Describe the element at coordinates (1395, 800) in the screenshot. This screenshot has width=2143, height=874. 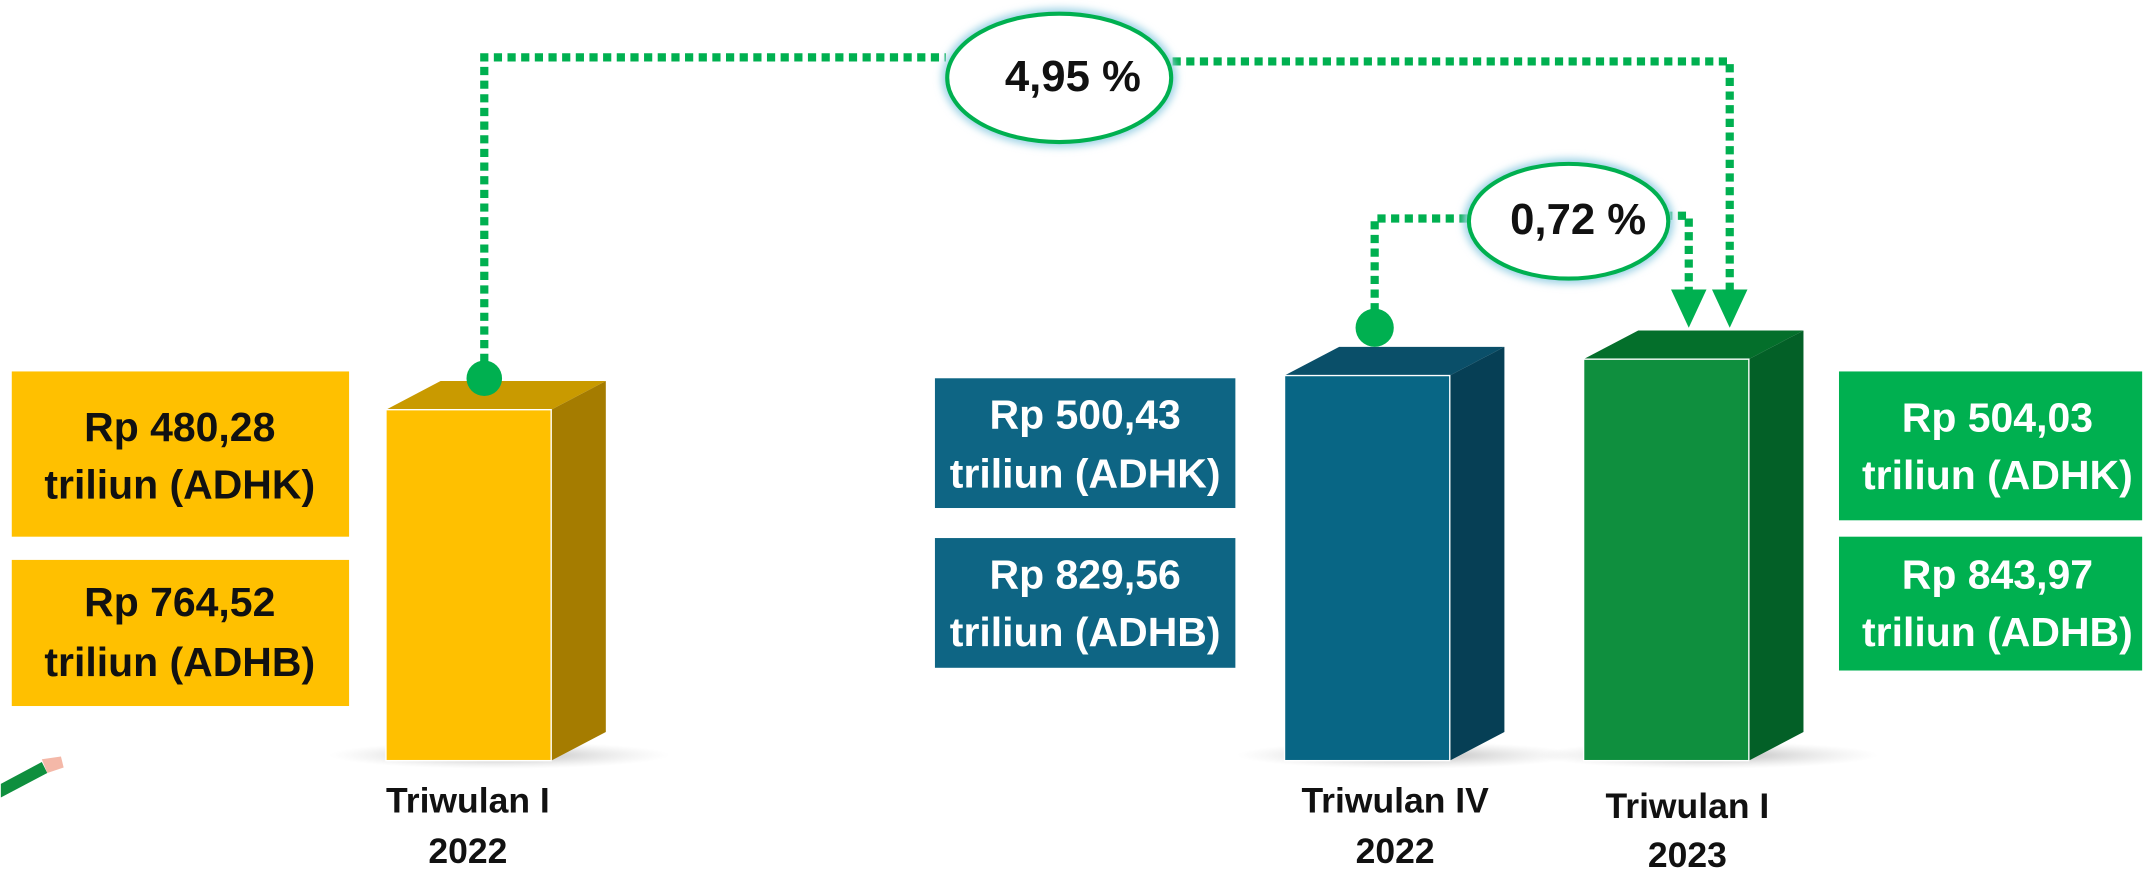
I see `period-label: Triwulan IV` at that location.